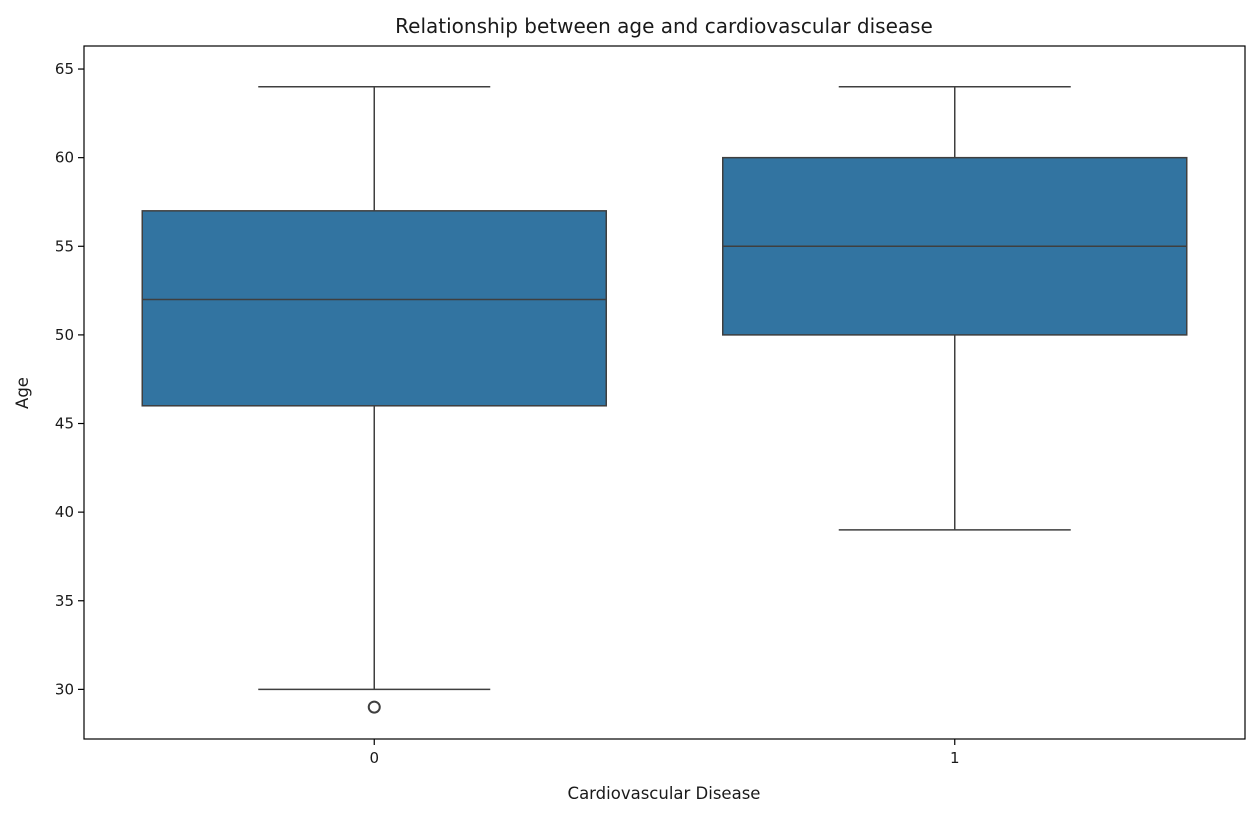 Image resolution: width=1259 pixels, height=815 pixels. I want to click on y-tick-label: 65, so click(64, 69).